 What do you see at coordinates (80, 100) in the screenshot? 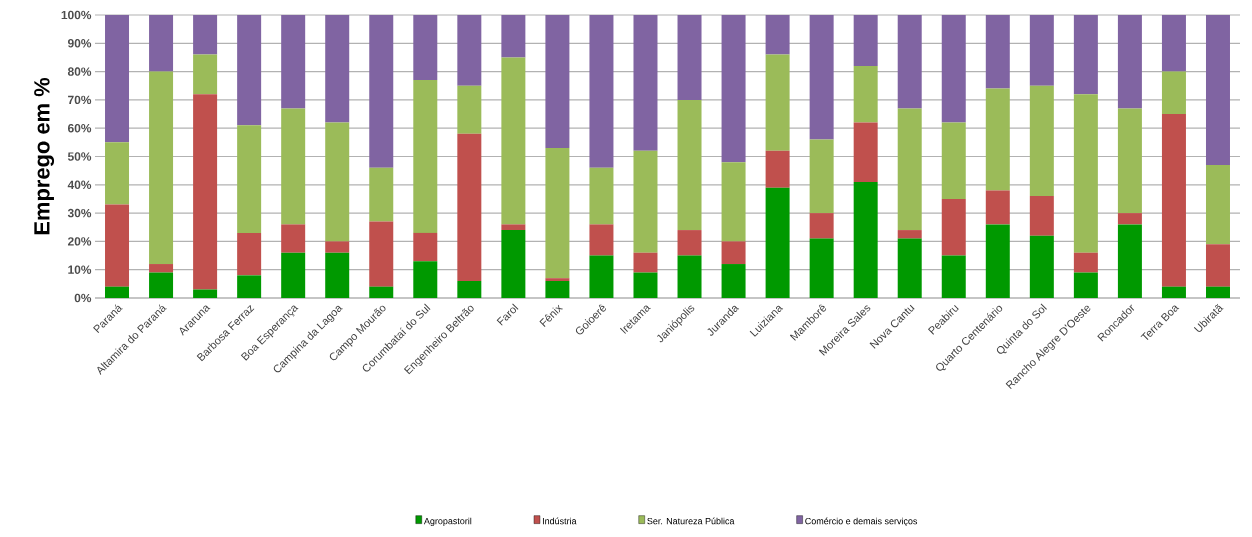
I see `y-tick-label: 70%` at bounding box center [80, 100].